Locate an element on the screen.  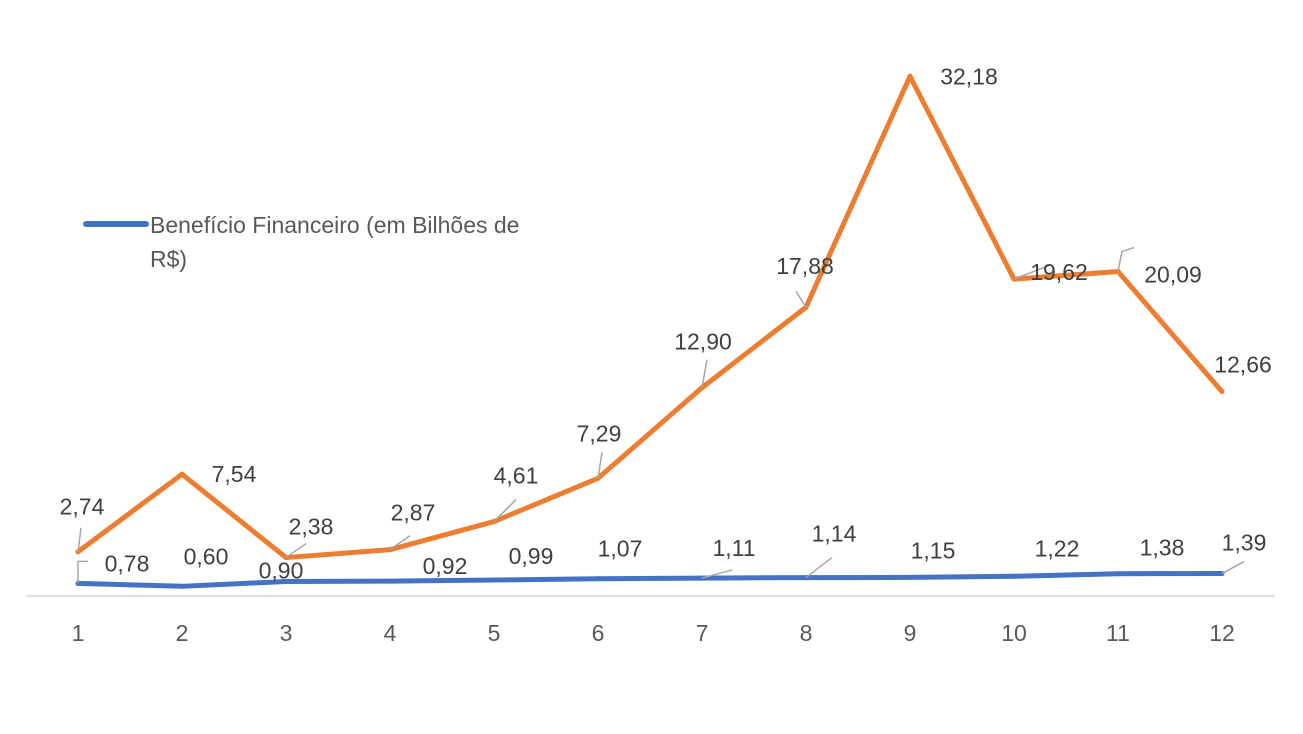
data-label: 1,38 is located at coordinates (1162, 548).